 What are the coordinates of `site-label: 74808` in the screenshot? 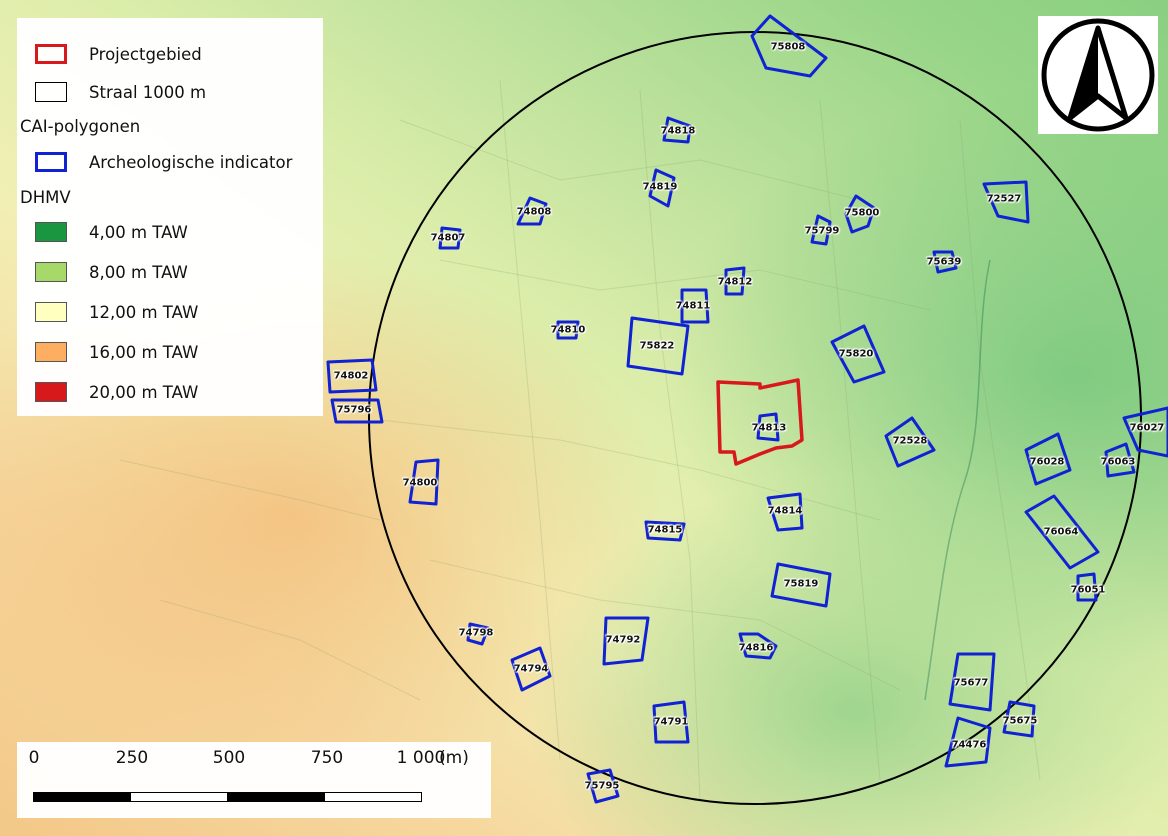 It's located at (534, 212).